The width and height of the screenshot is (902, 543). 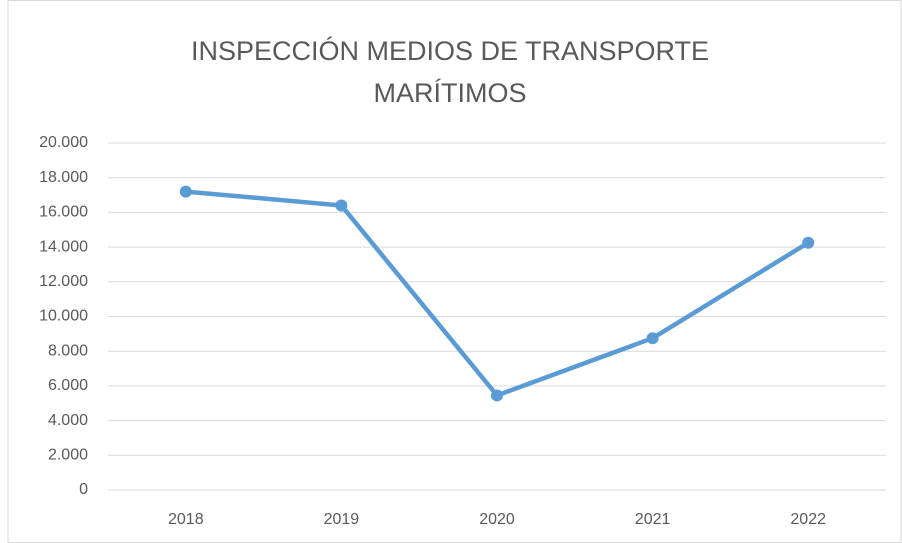 What do you see at coordinates (63, 142) in the screenshot?
I see `y-tick-label: 20.000` at bounding box center [63, 142].